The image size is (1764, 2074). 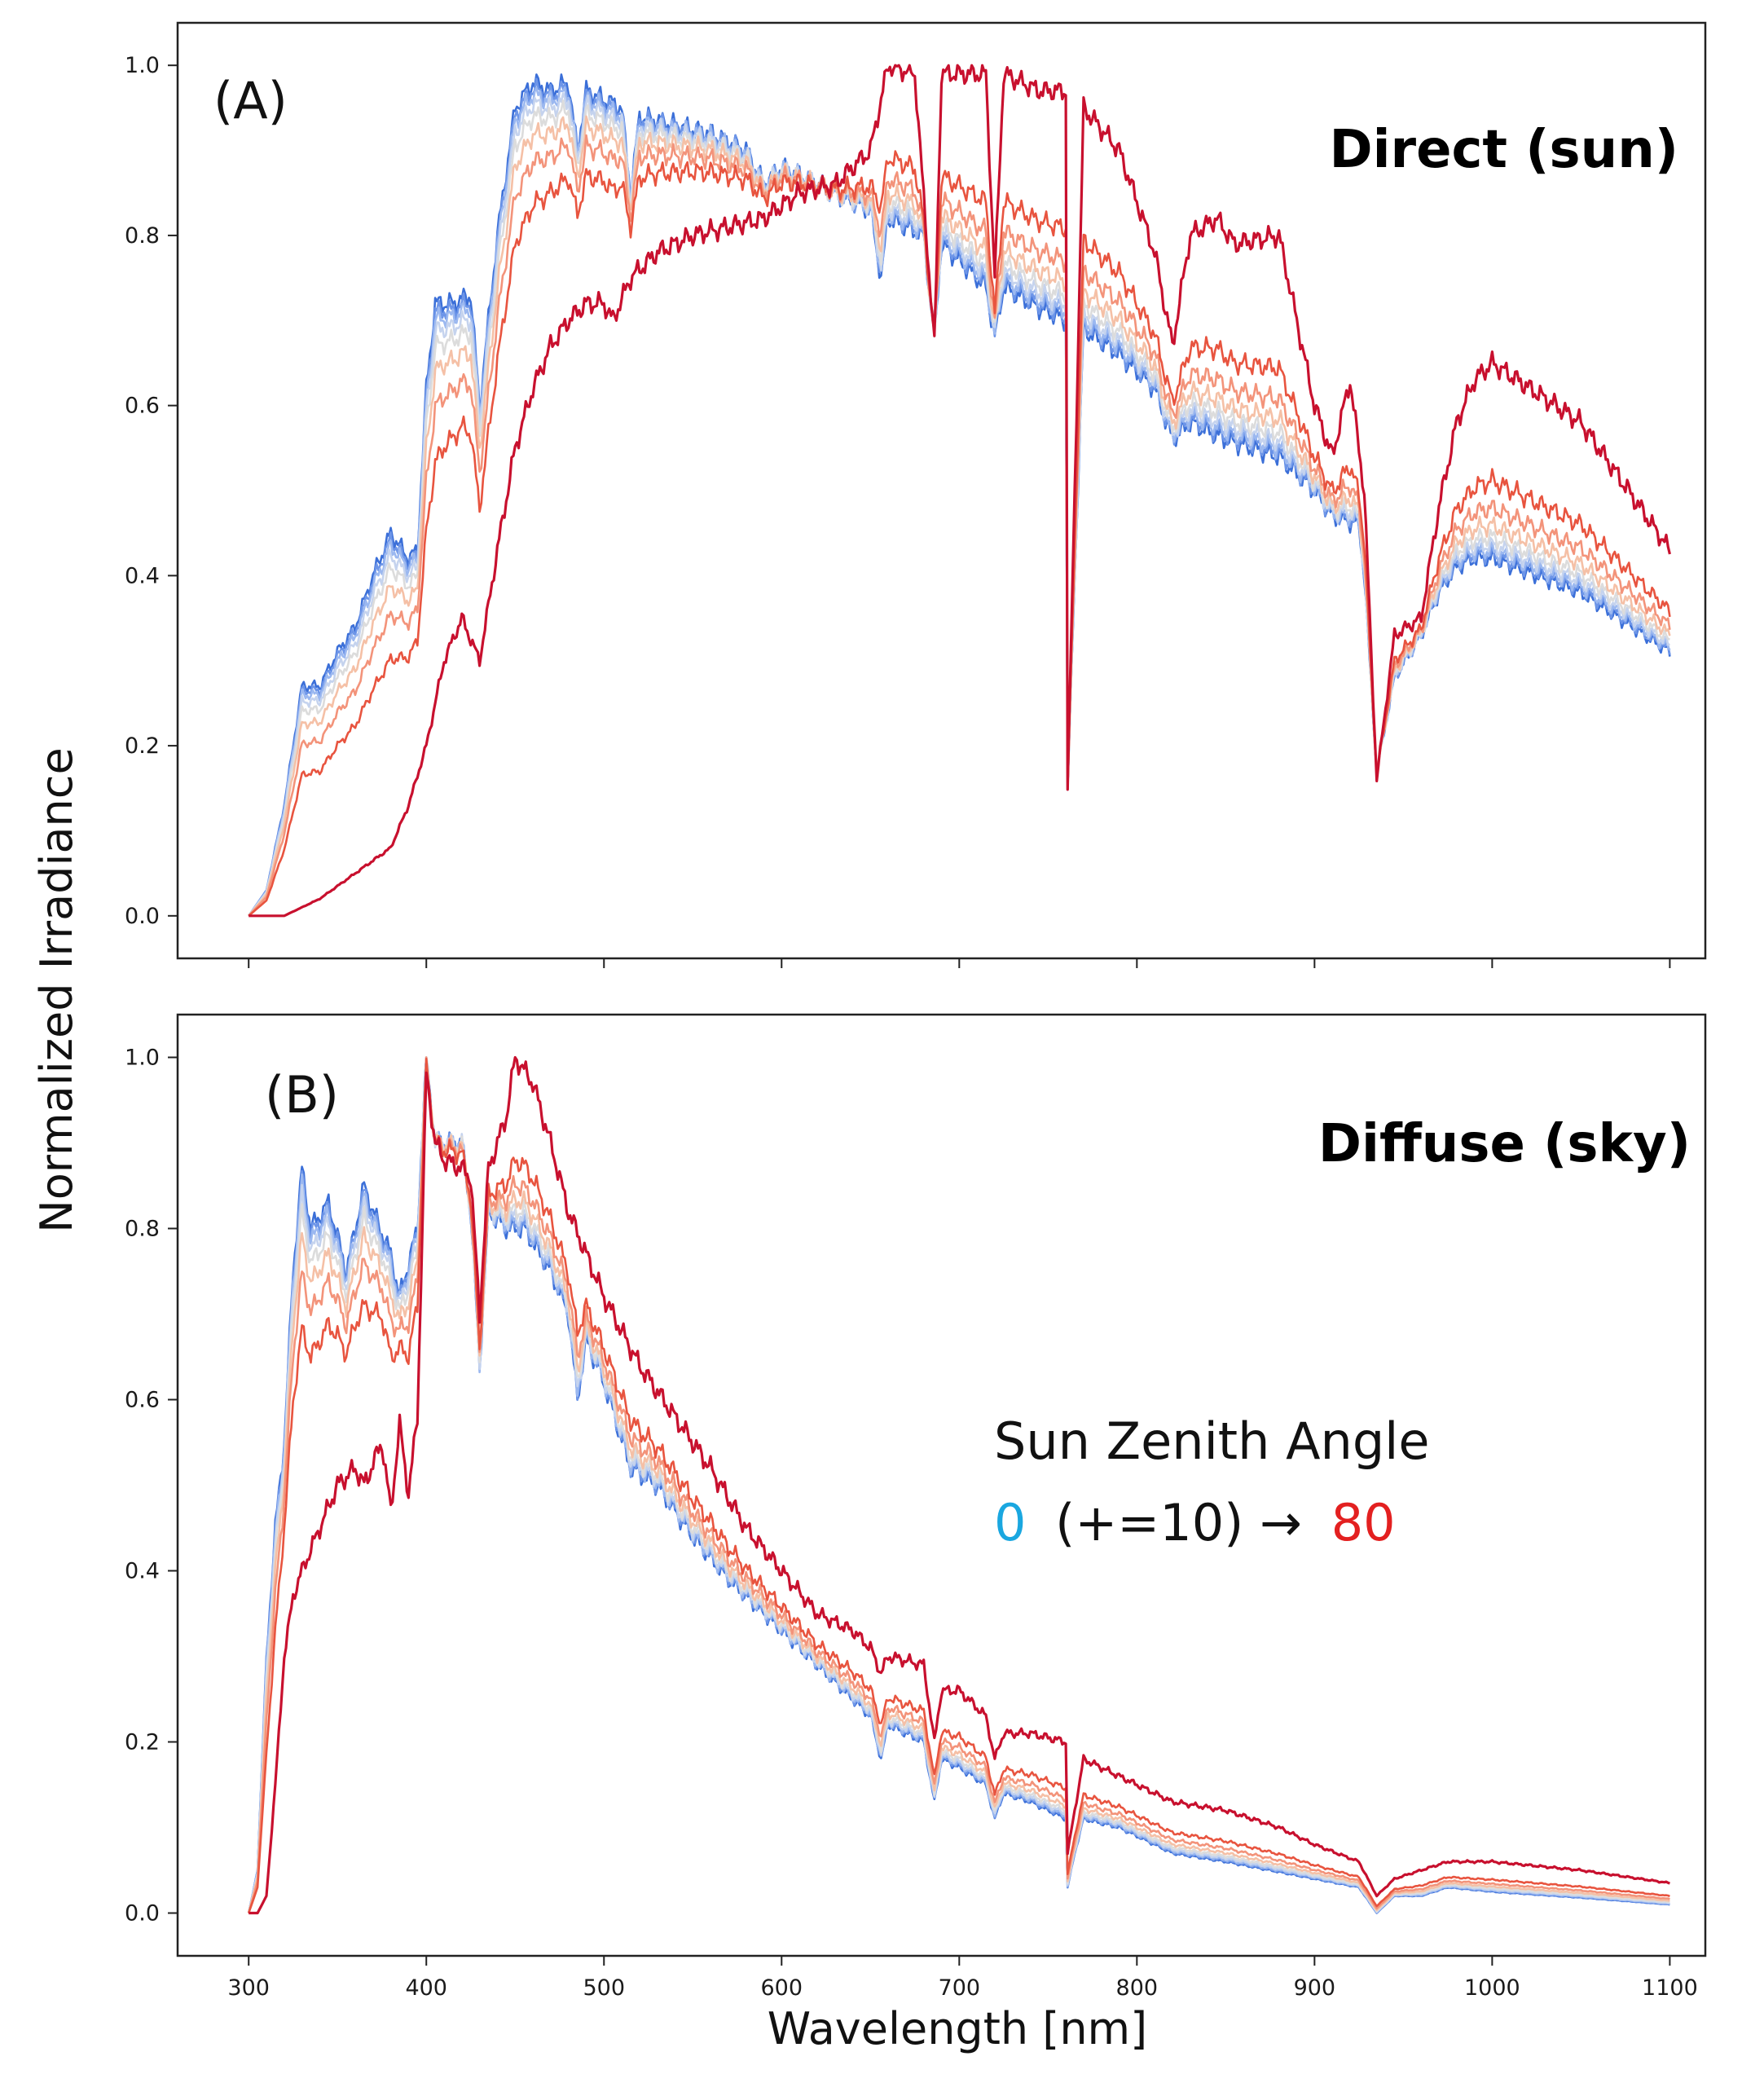 What do you see at coordinates (1212, 1441) in the screenshot?
I see `legend-title: Sun Zenith Angle` at bounding box center [1212, 1441].